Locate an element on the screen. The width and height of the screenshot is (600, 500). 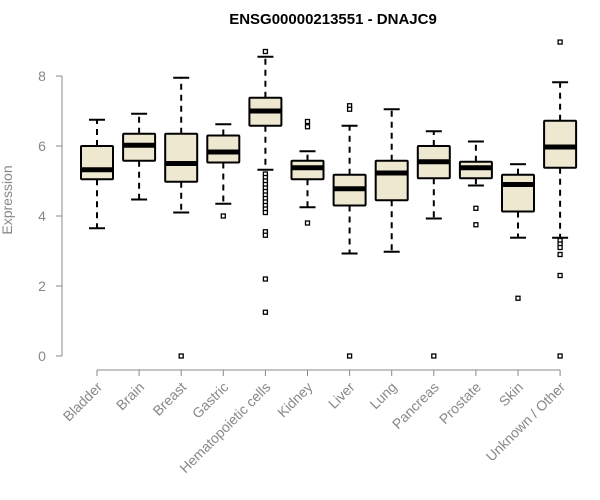
box-gastric is located at coordinates (223, 171).